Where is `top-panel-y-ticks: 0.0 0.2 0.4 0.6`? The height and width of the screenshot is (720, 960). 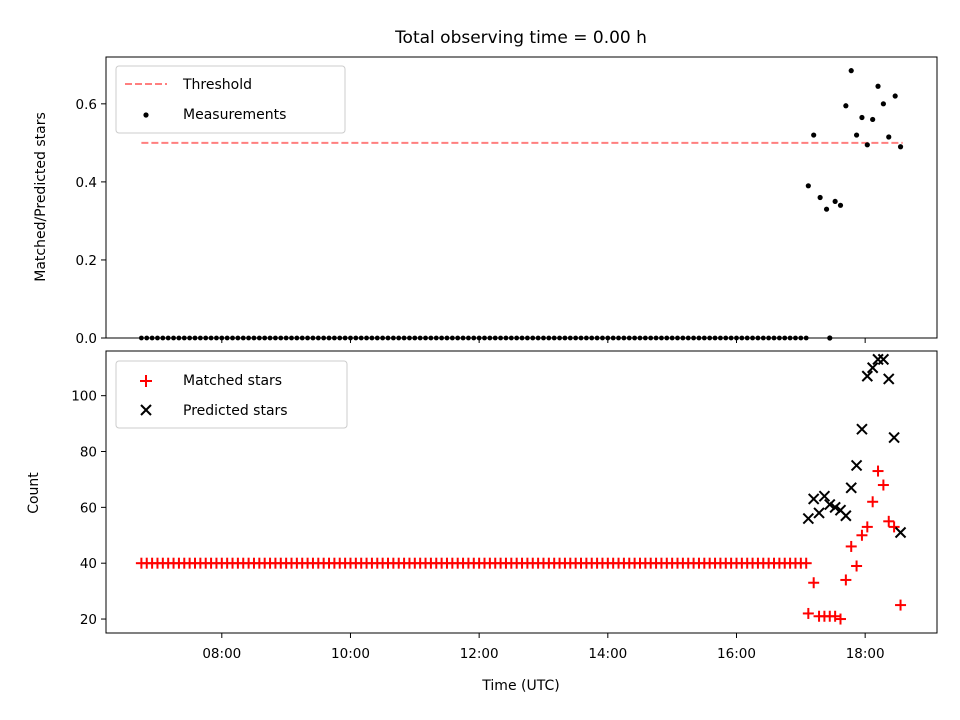
top-panel-y-ticks: 0.0 0.2 0.4 0.6 is located at coordinates (91, 222).